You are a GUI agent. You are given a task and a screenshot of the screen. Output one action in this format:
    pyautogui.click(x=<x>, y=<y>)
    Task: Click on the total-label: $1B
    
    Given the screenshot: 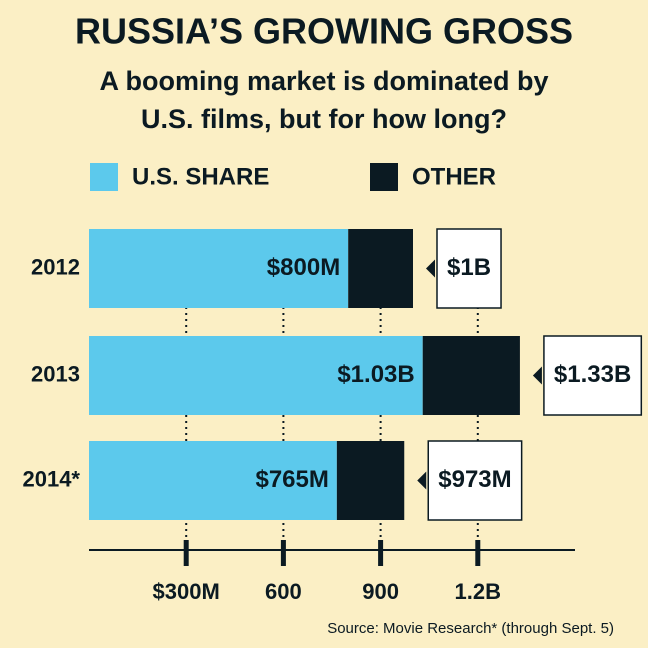 What is the action you would take?
    pyautogui.click(x=469, y=267)
    